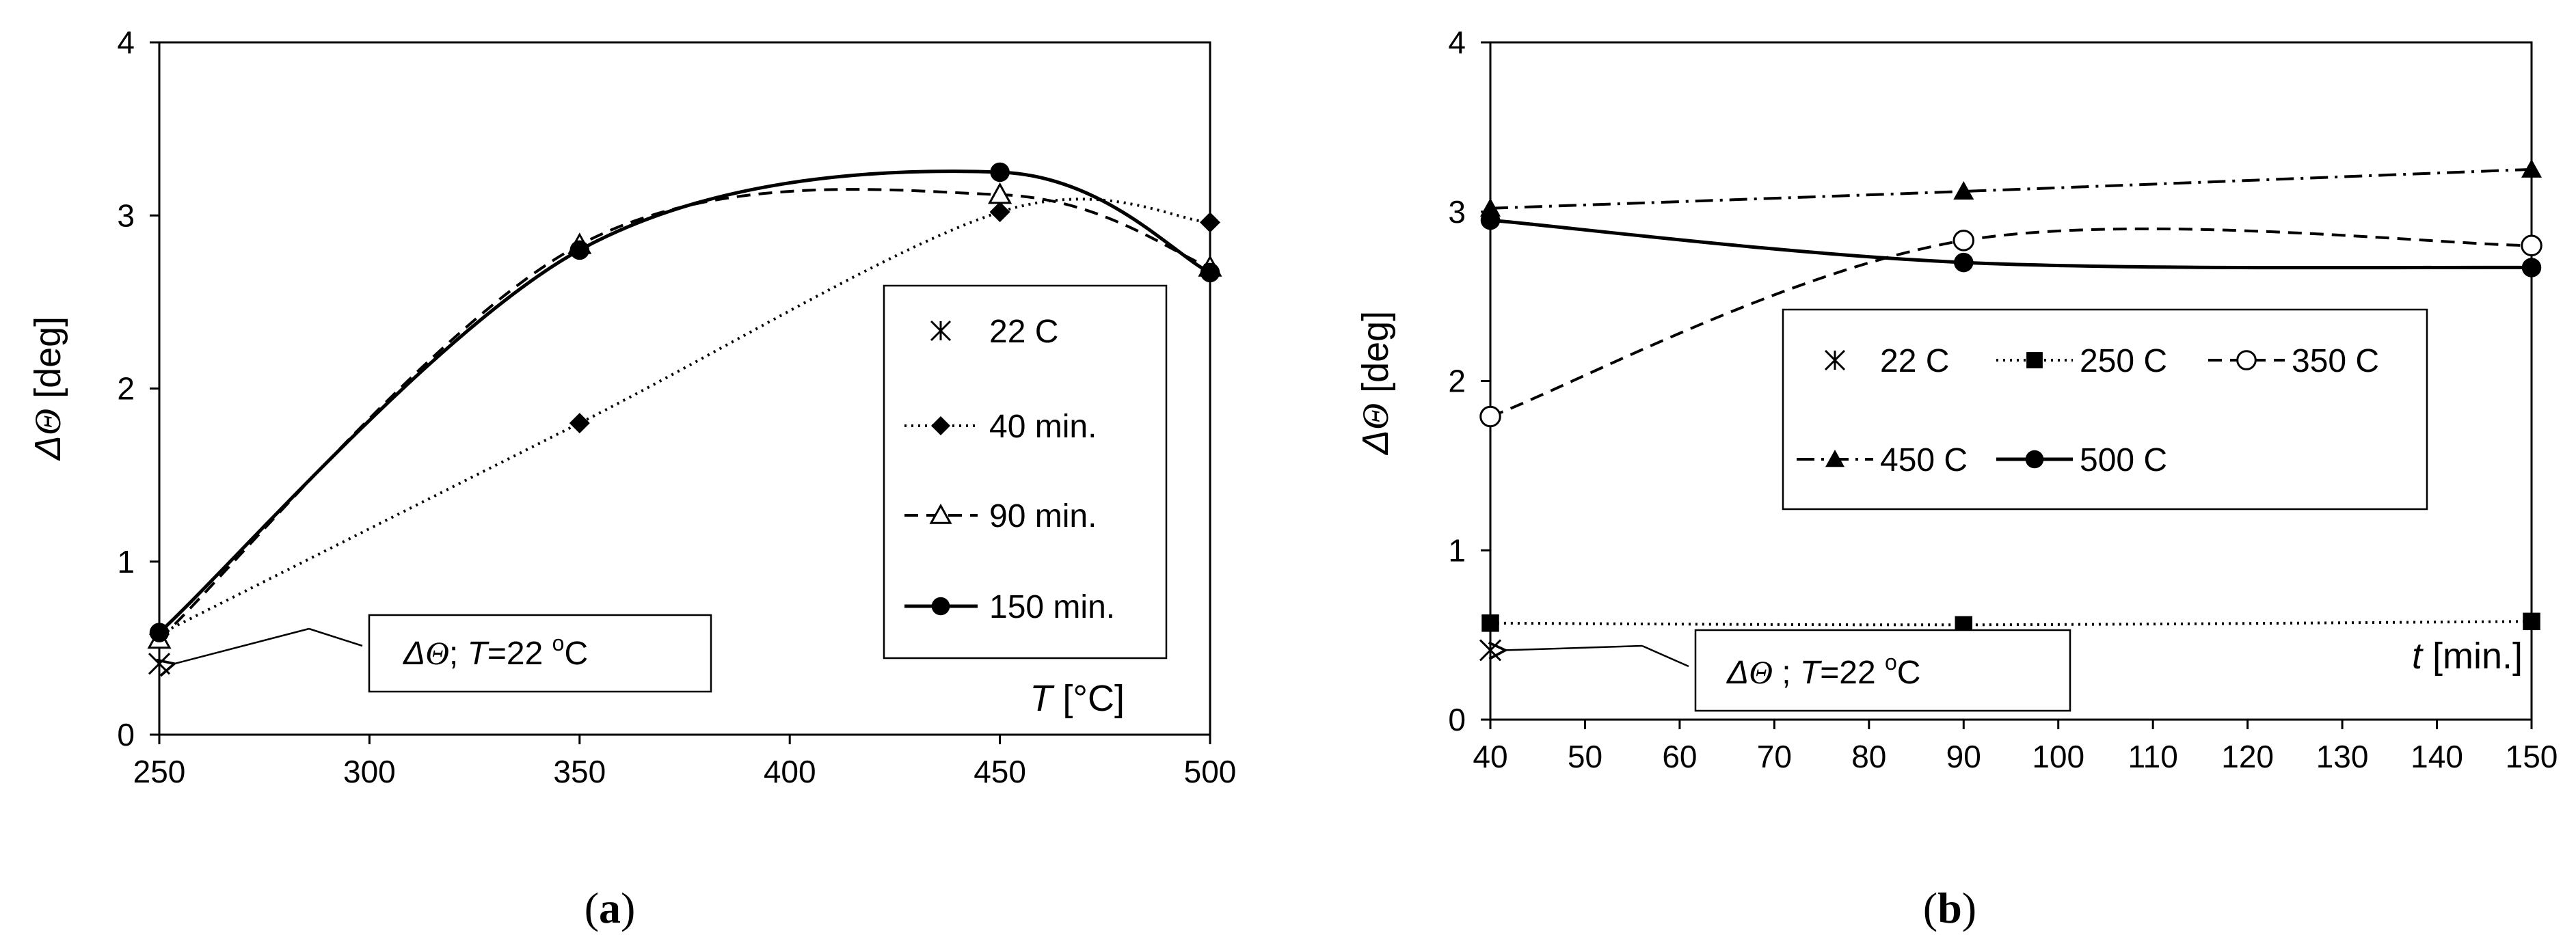  What do you see at coordinates (126, 42) in the screenshot?
I see `chart-a-y-tick-label: 4` at bounding box center [126, 42].